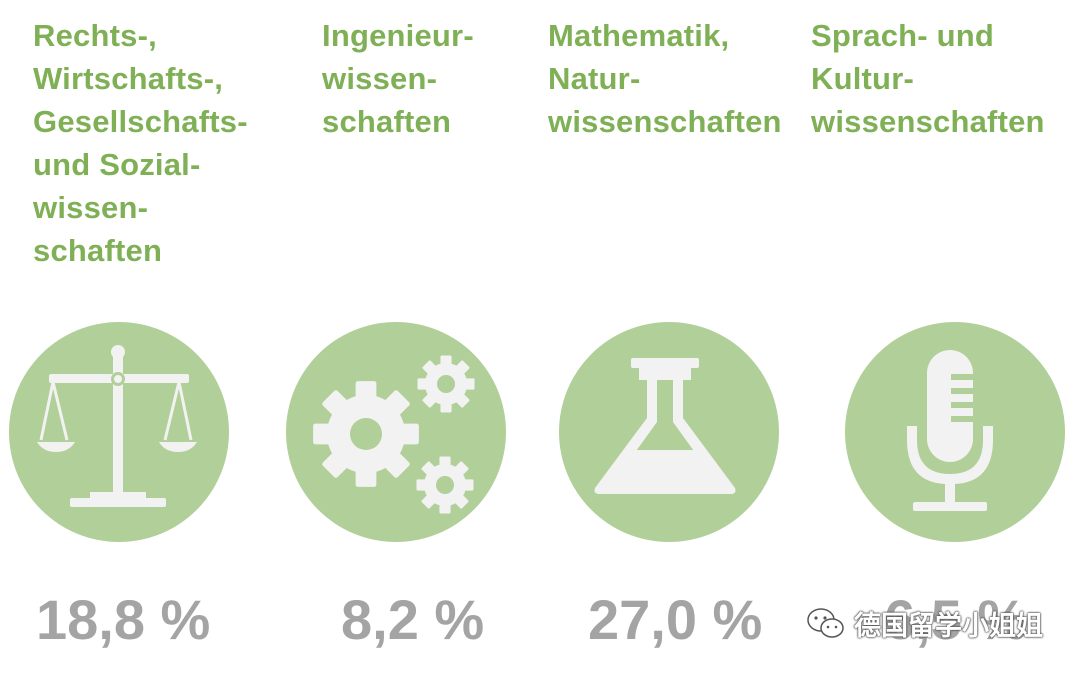 The image size is (1080, 673). What do you see at coordinates (665, 426) in the screenshot?
I see `lab-flask-icon` at bounding box center [665, 426].